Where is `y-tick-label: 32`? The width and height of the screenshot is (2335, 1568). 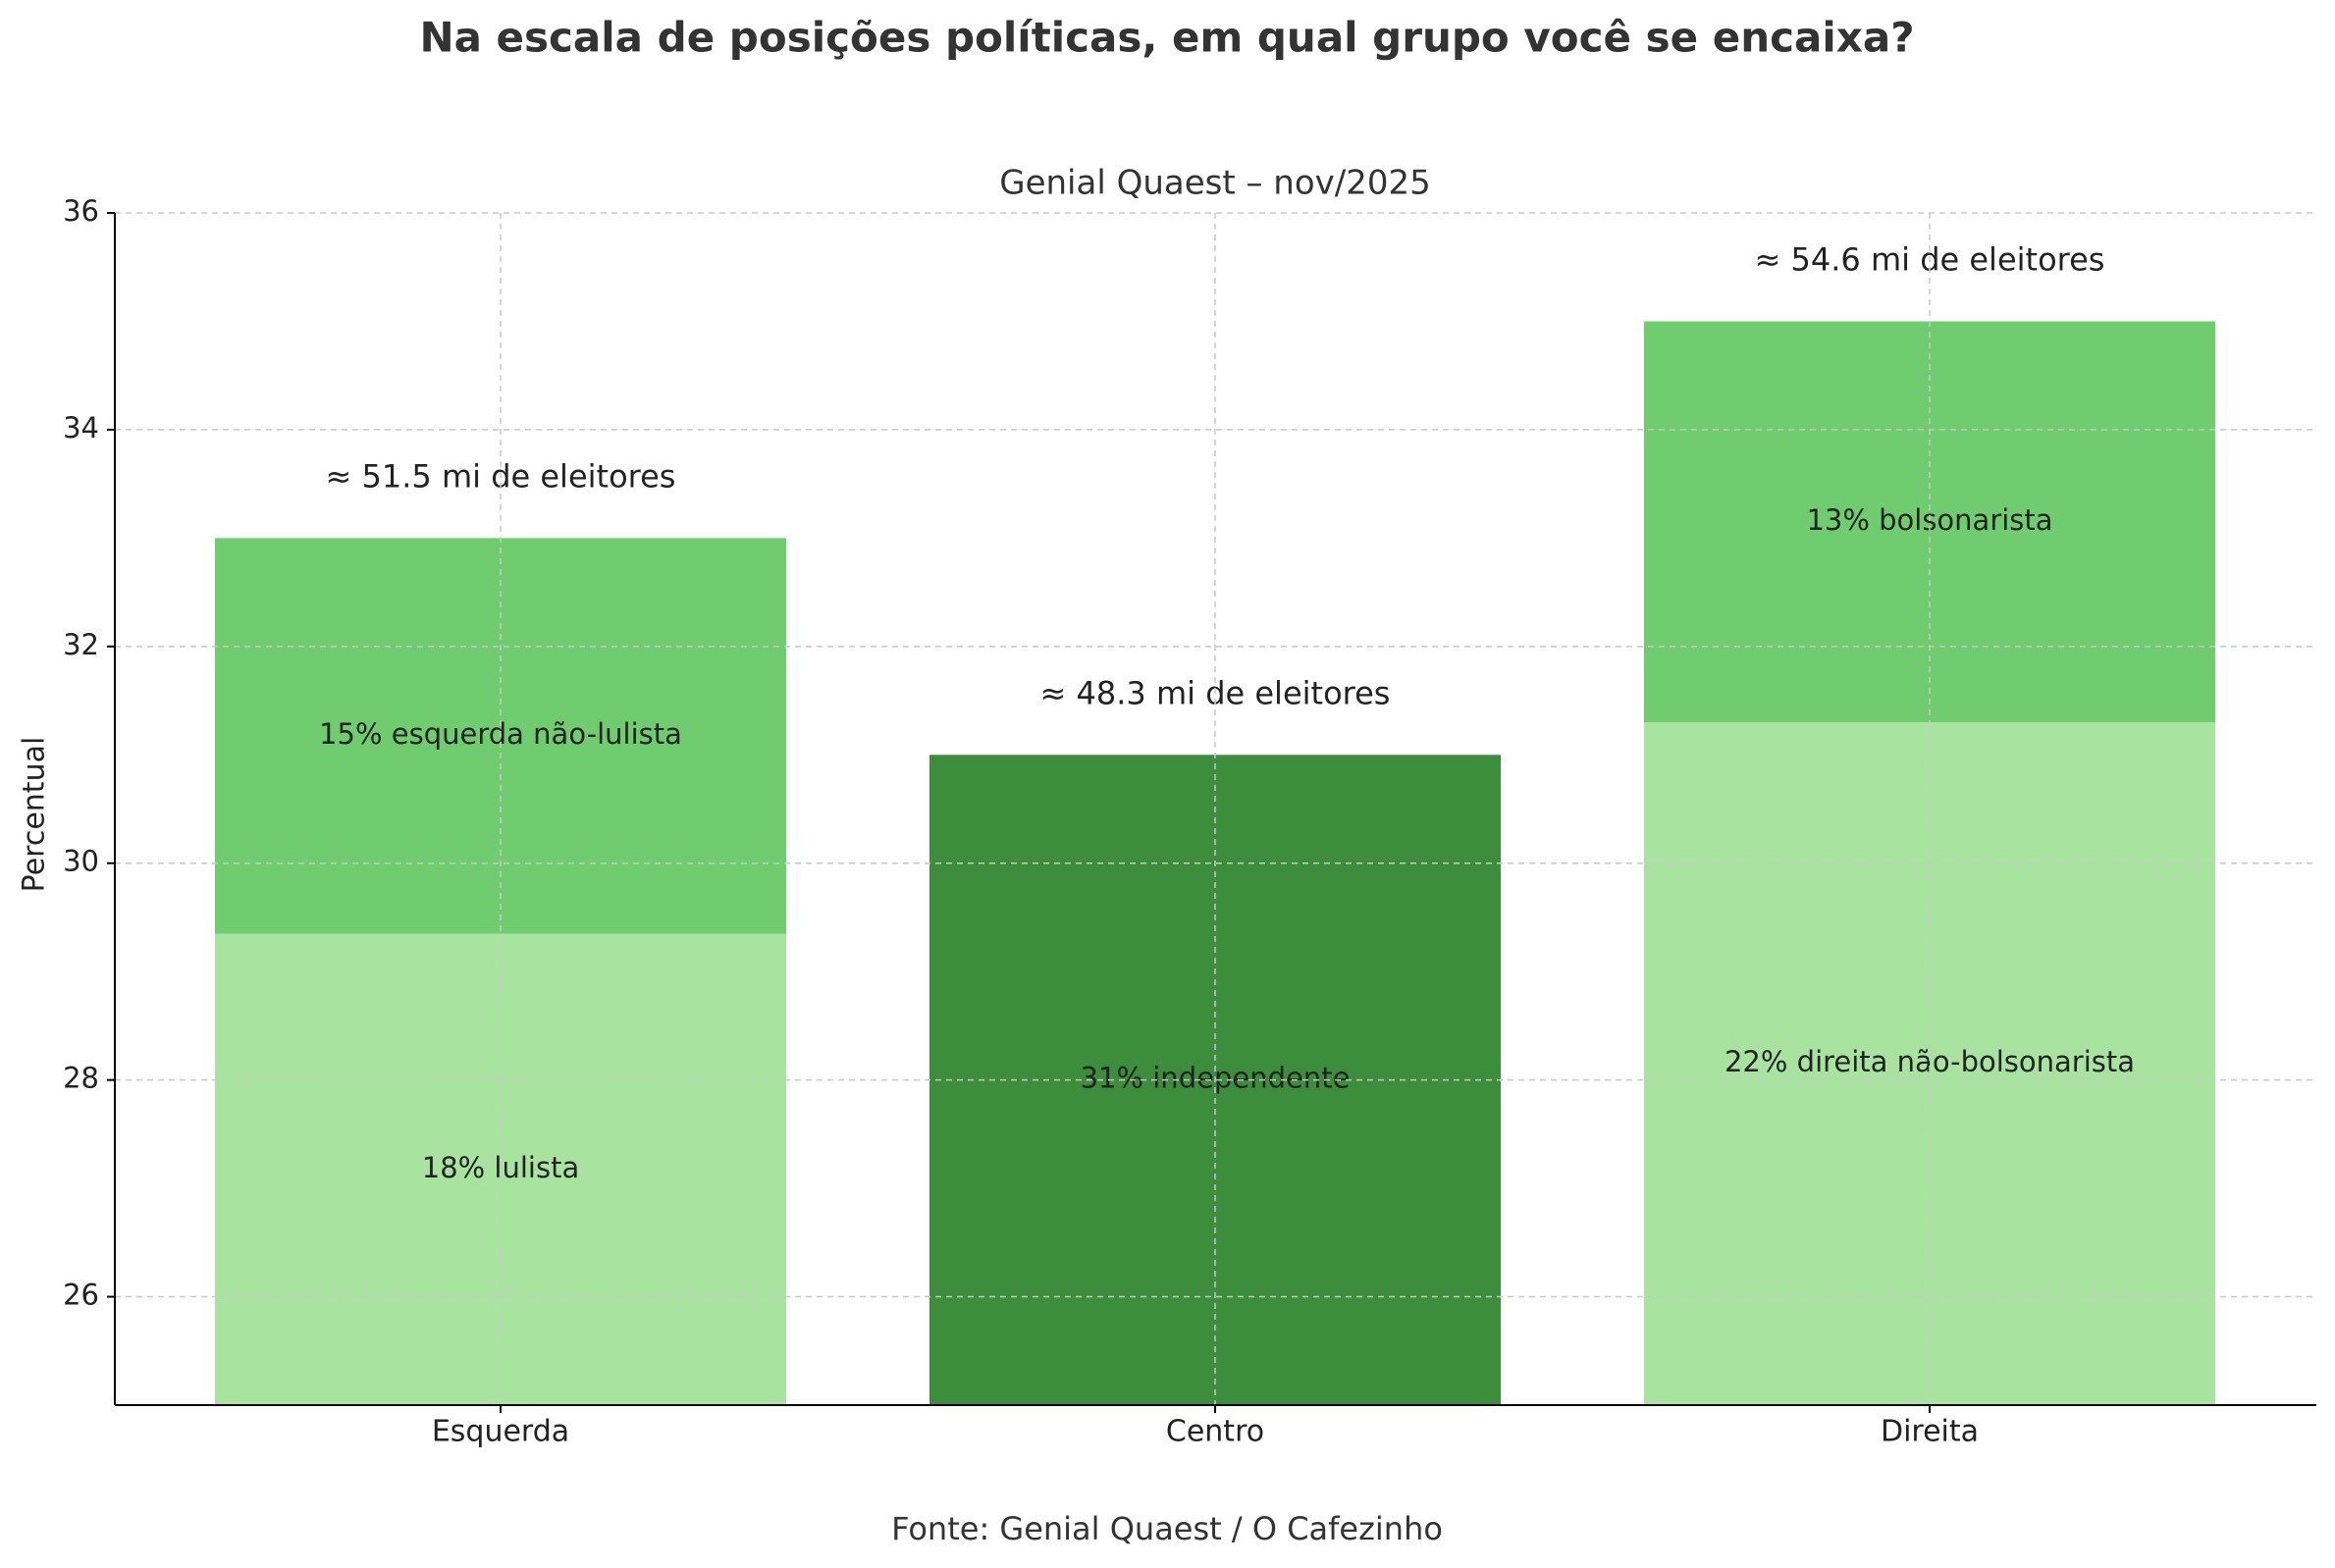
y-tick-label: 32 is located at coordinates (81, 644).